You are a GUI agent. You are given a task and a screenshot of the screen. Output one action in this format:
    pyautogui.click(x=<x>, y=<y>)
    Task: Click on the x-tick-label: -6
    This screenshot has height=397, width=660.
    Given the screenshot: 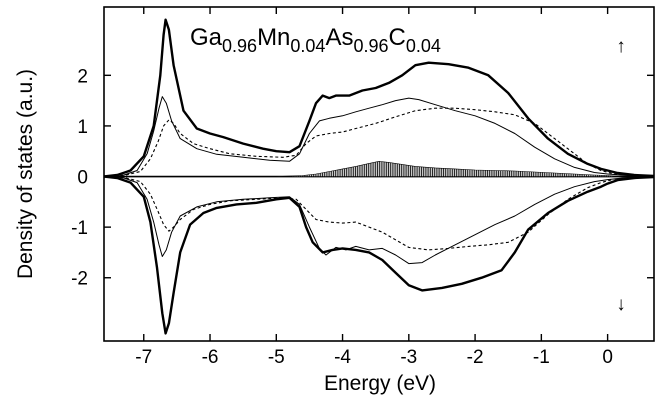 What is the action you would take?
    pyautogui.click(x=210, y=357)
    